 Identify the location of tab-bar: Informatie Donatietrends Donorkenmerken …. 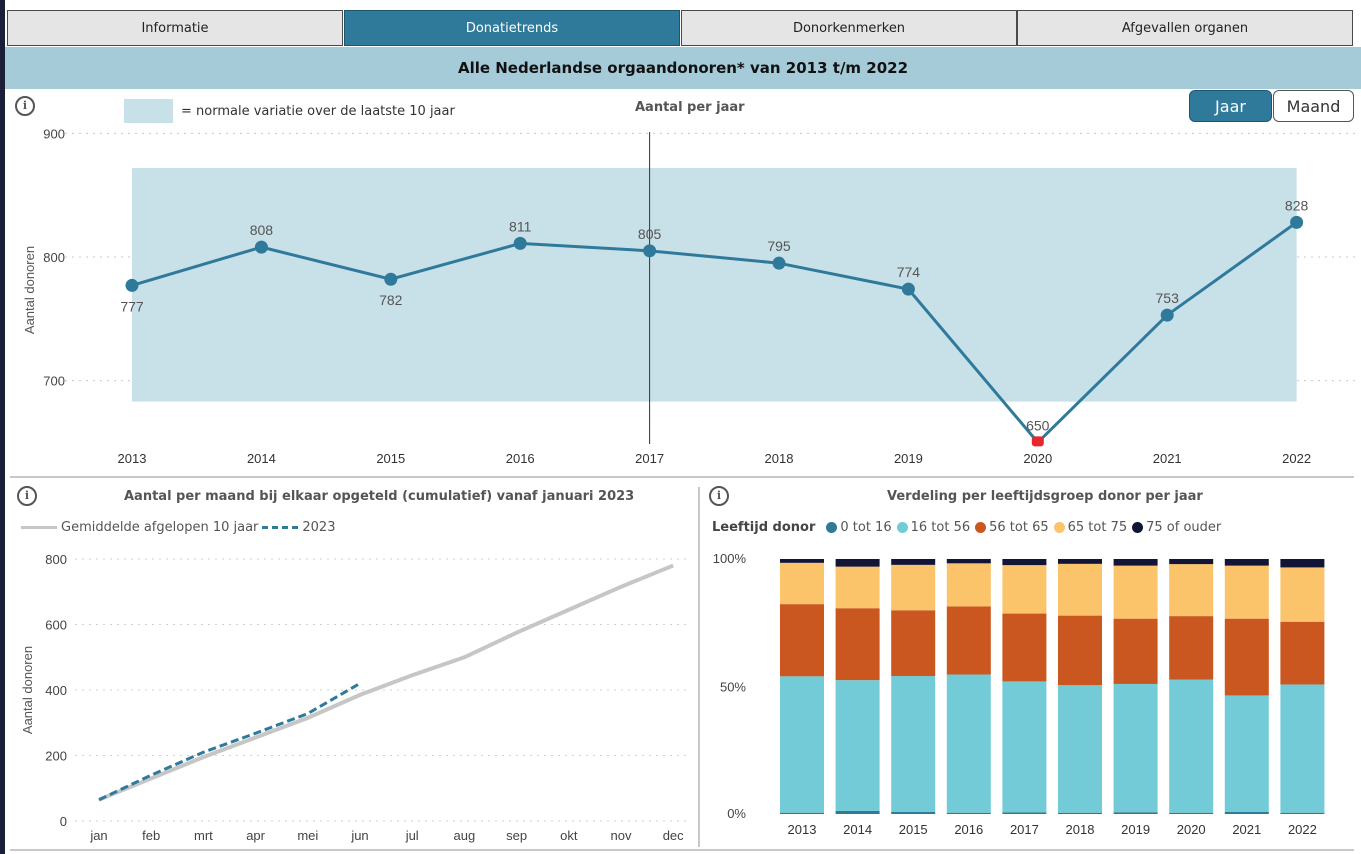
(683, 23).